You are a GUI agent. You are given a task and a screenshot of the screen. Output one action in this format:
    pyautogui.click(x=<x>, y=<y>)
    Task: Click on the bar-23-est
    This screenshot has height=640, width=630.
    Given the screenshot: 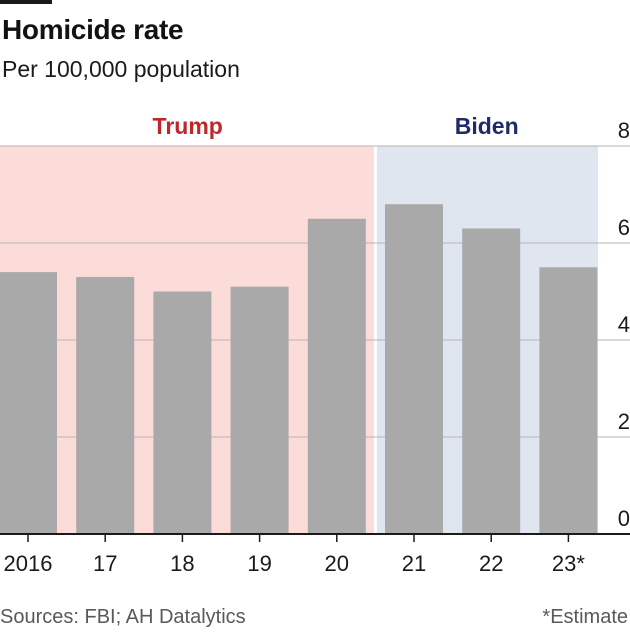 What is the action you would take?
    pyautogui.click(x=568, y=400)
    